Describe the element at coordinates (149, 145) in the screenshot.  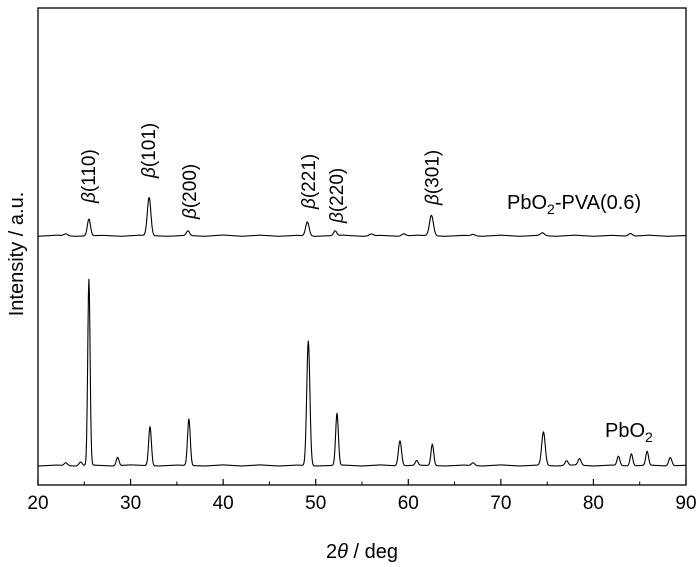
I see `peak-label-hkl: (101)` at that location.